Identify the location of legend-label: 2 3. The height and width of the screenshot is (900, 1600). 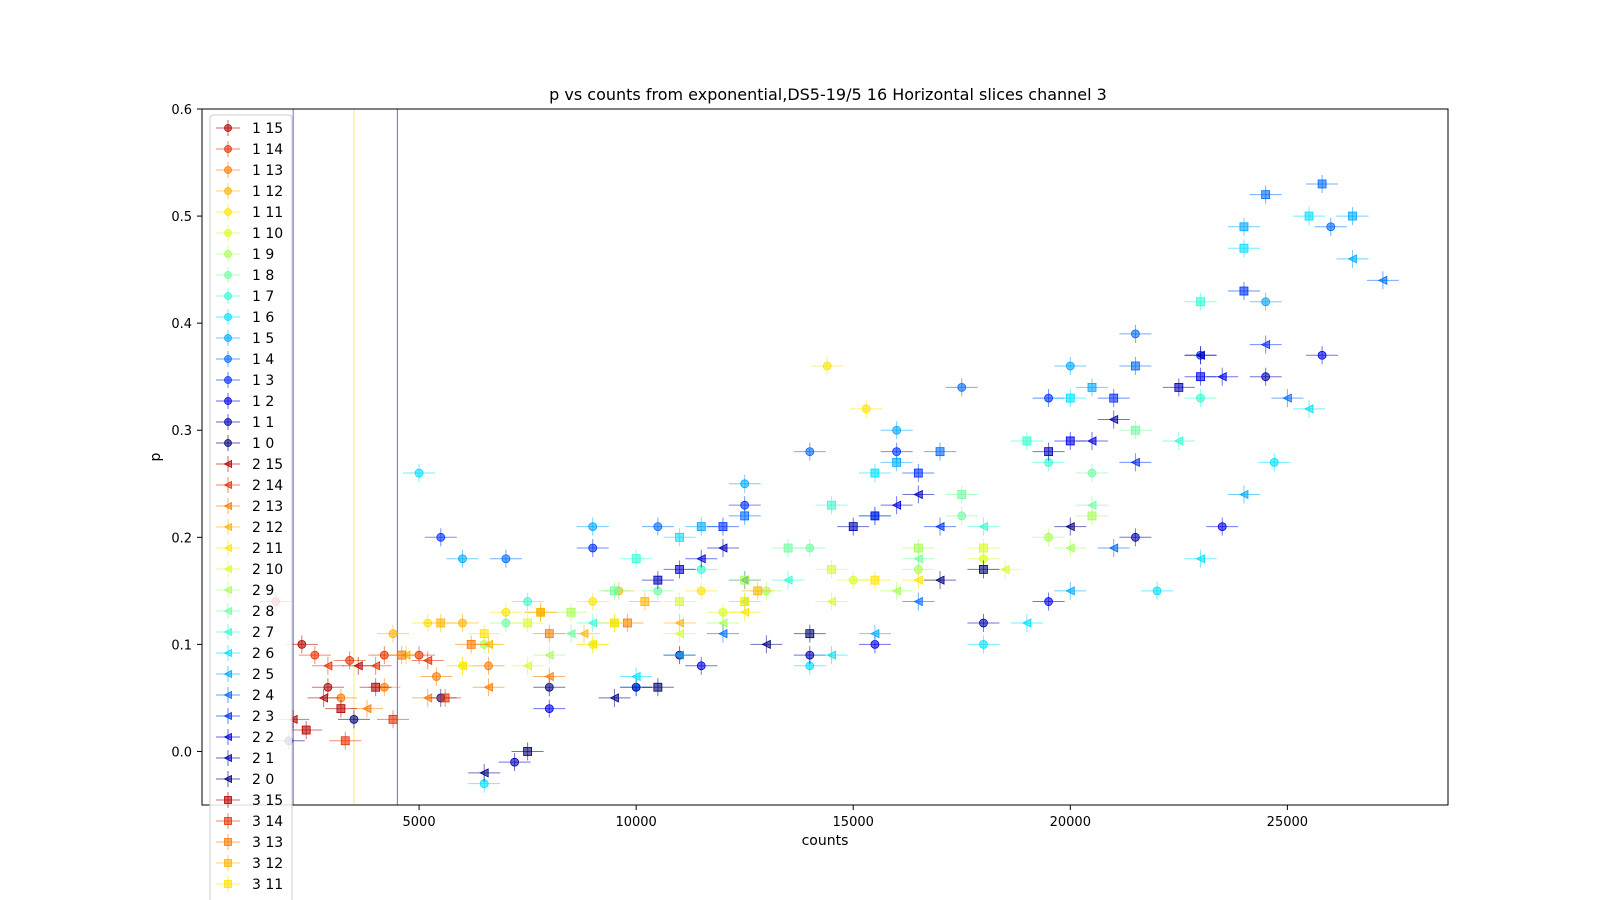
(263, 717).